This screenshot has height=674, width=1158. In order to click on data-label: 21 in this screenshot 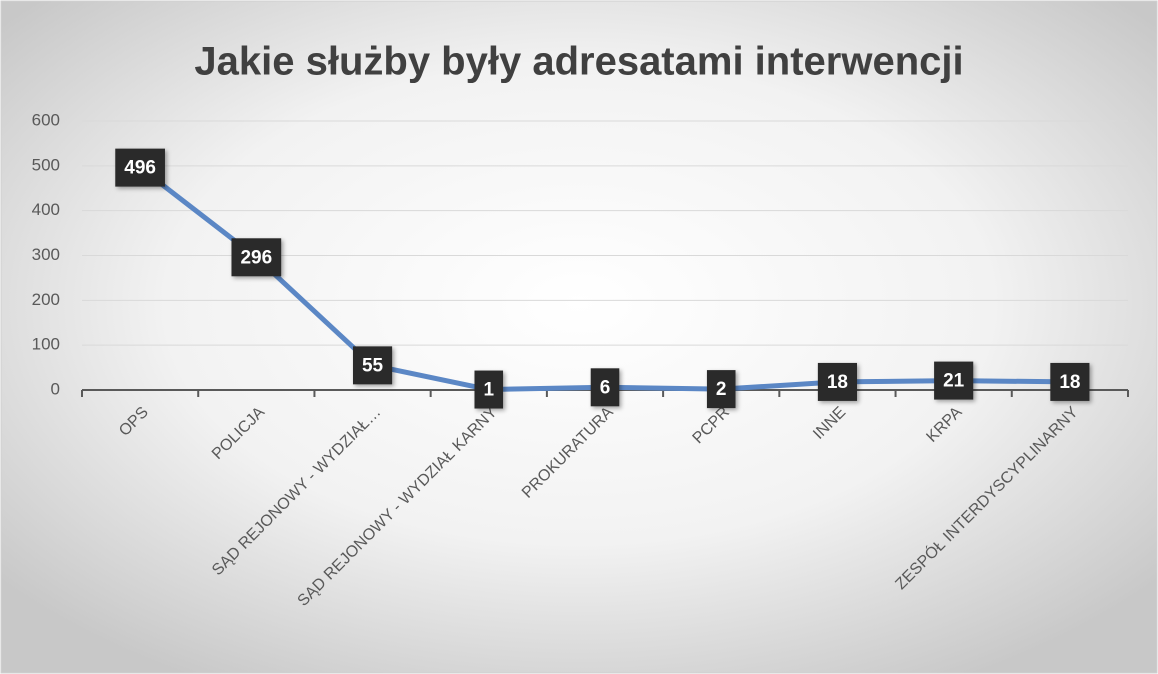, I will do `click(954, 381)`.